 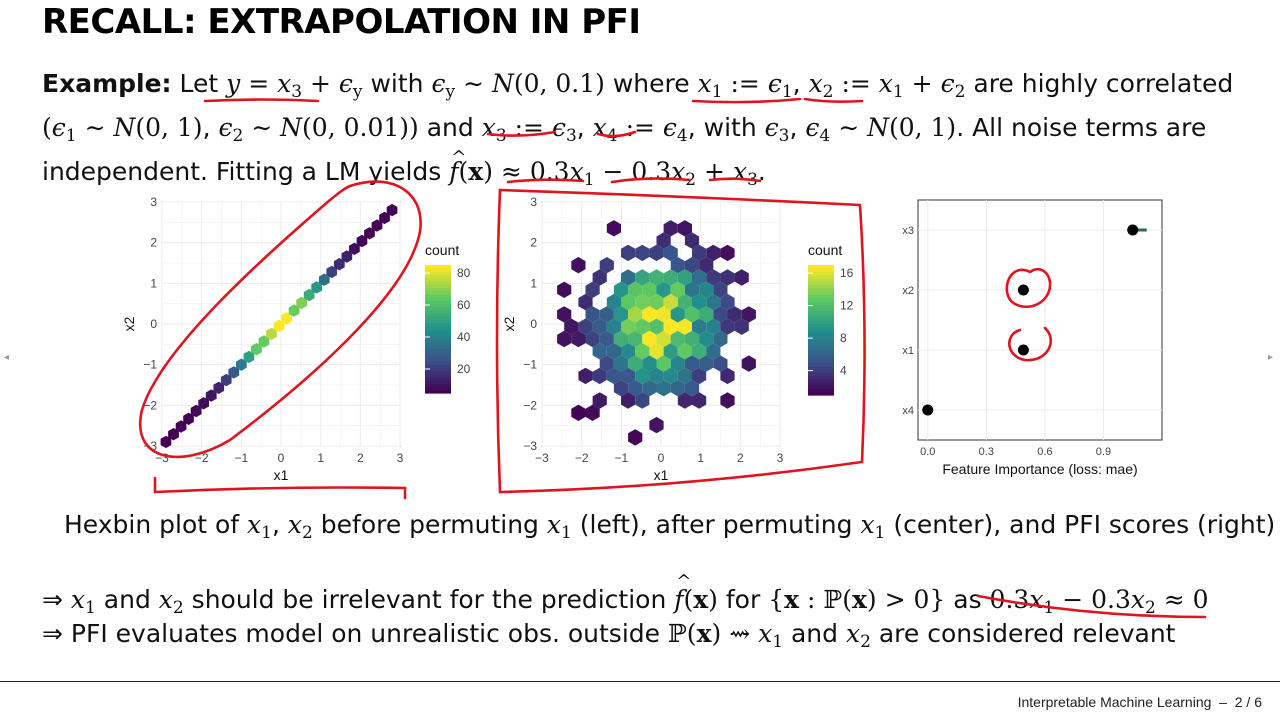 What do you see at coordinates (7, 357) in the screenshot?
I see `prev-slide-icon: ◂` at bounding box center [7, 357].